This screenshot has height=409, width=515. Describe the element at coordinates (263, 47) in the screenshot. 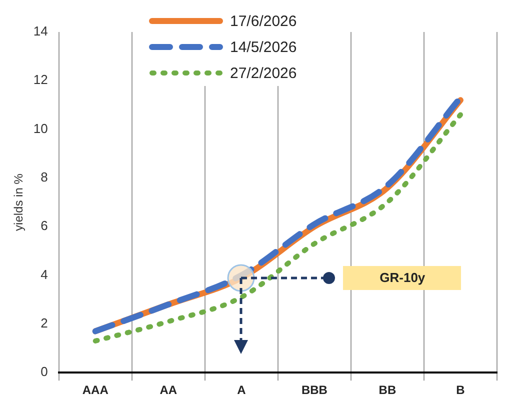

I see `legend-label: 14/5/2026` at that location.